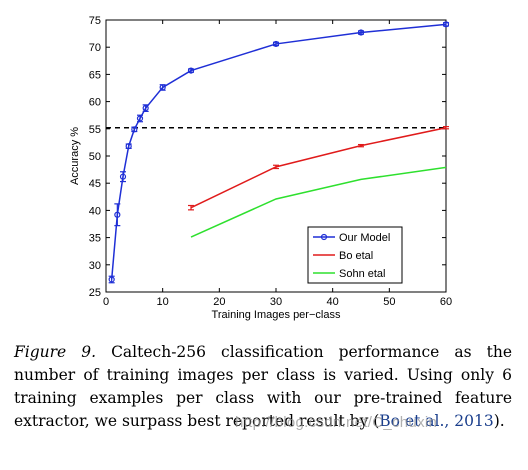 The height and width of the screenshot is (470, 528). I want to click on y-tick-label: 60, so click(95, 103).